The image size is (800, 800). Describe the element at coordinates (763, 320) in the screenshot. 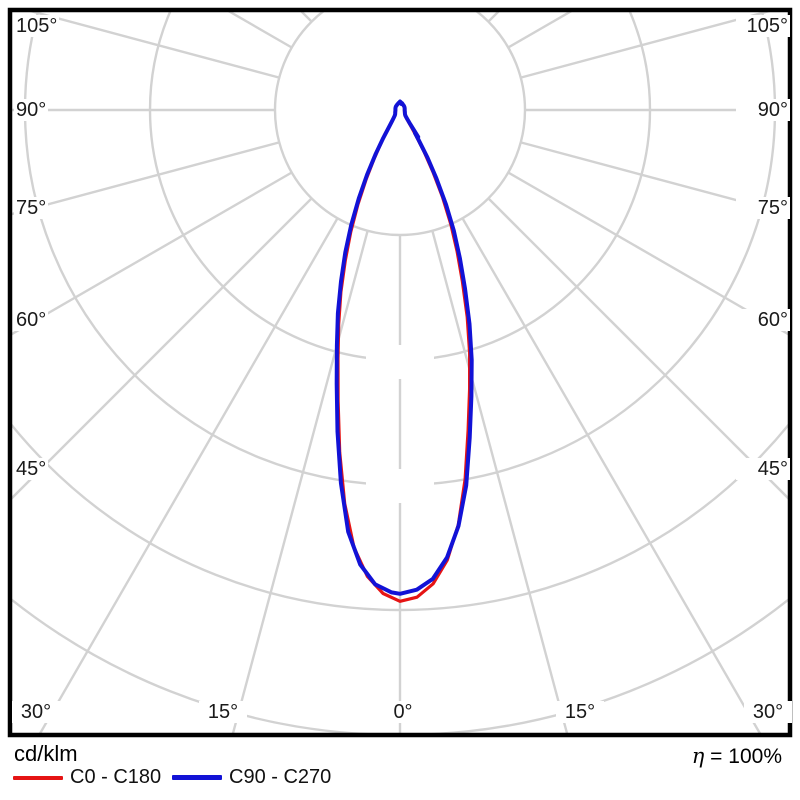

I see `axis-label-right-60: 60°` at that location.